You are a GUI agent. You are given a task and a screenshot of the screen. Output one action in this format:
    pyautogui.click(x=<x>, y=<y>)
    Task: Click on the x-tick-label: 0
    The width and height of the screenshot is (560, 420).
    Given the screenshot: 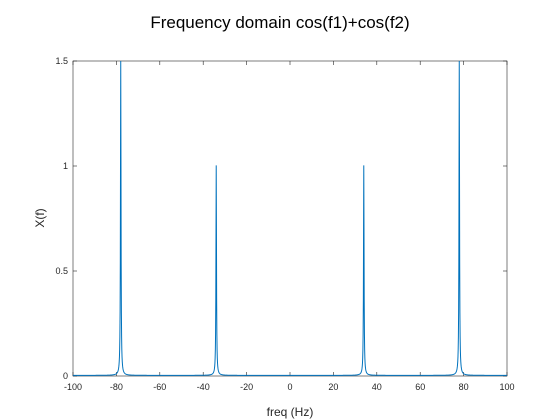 What is the action you would take?
    pyautogui.click(x=289, y=387)
    